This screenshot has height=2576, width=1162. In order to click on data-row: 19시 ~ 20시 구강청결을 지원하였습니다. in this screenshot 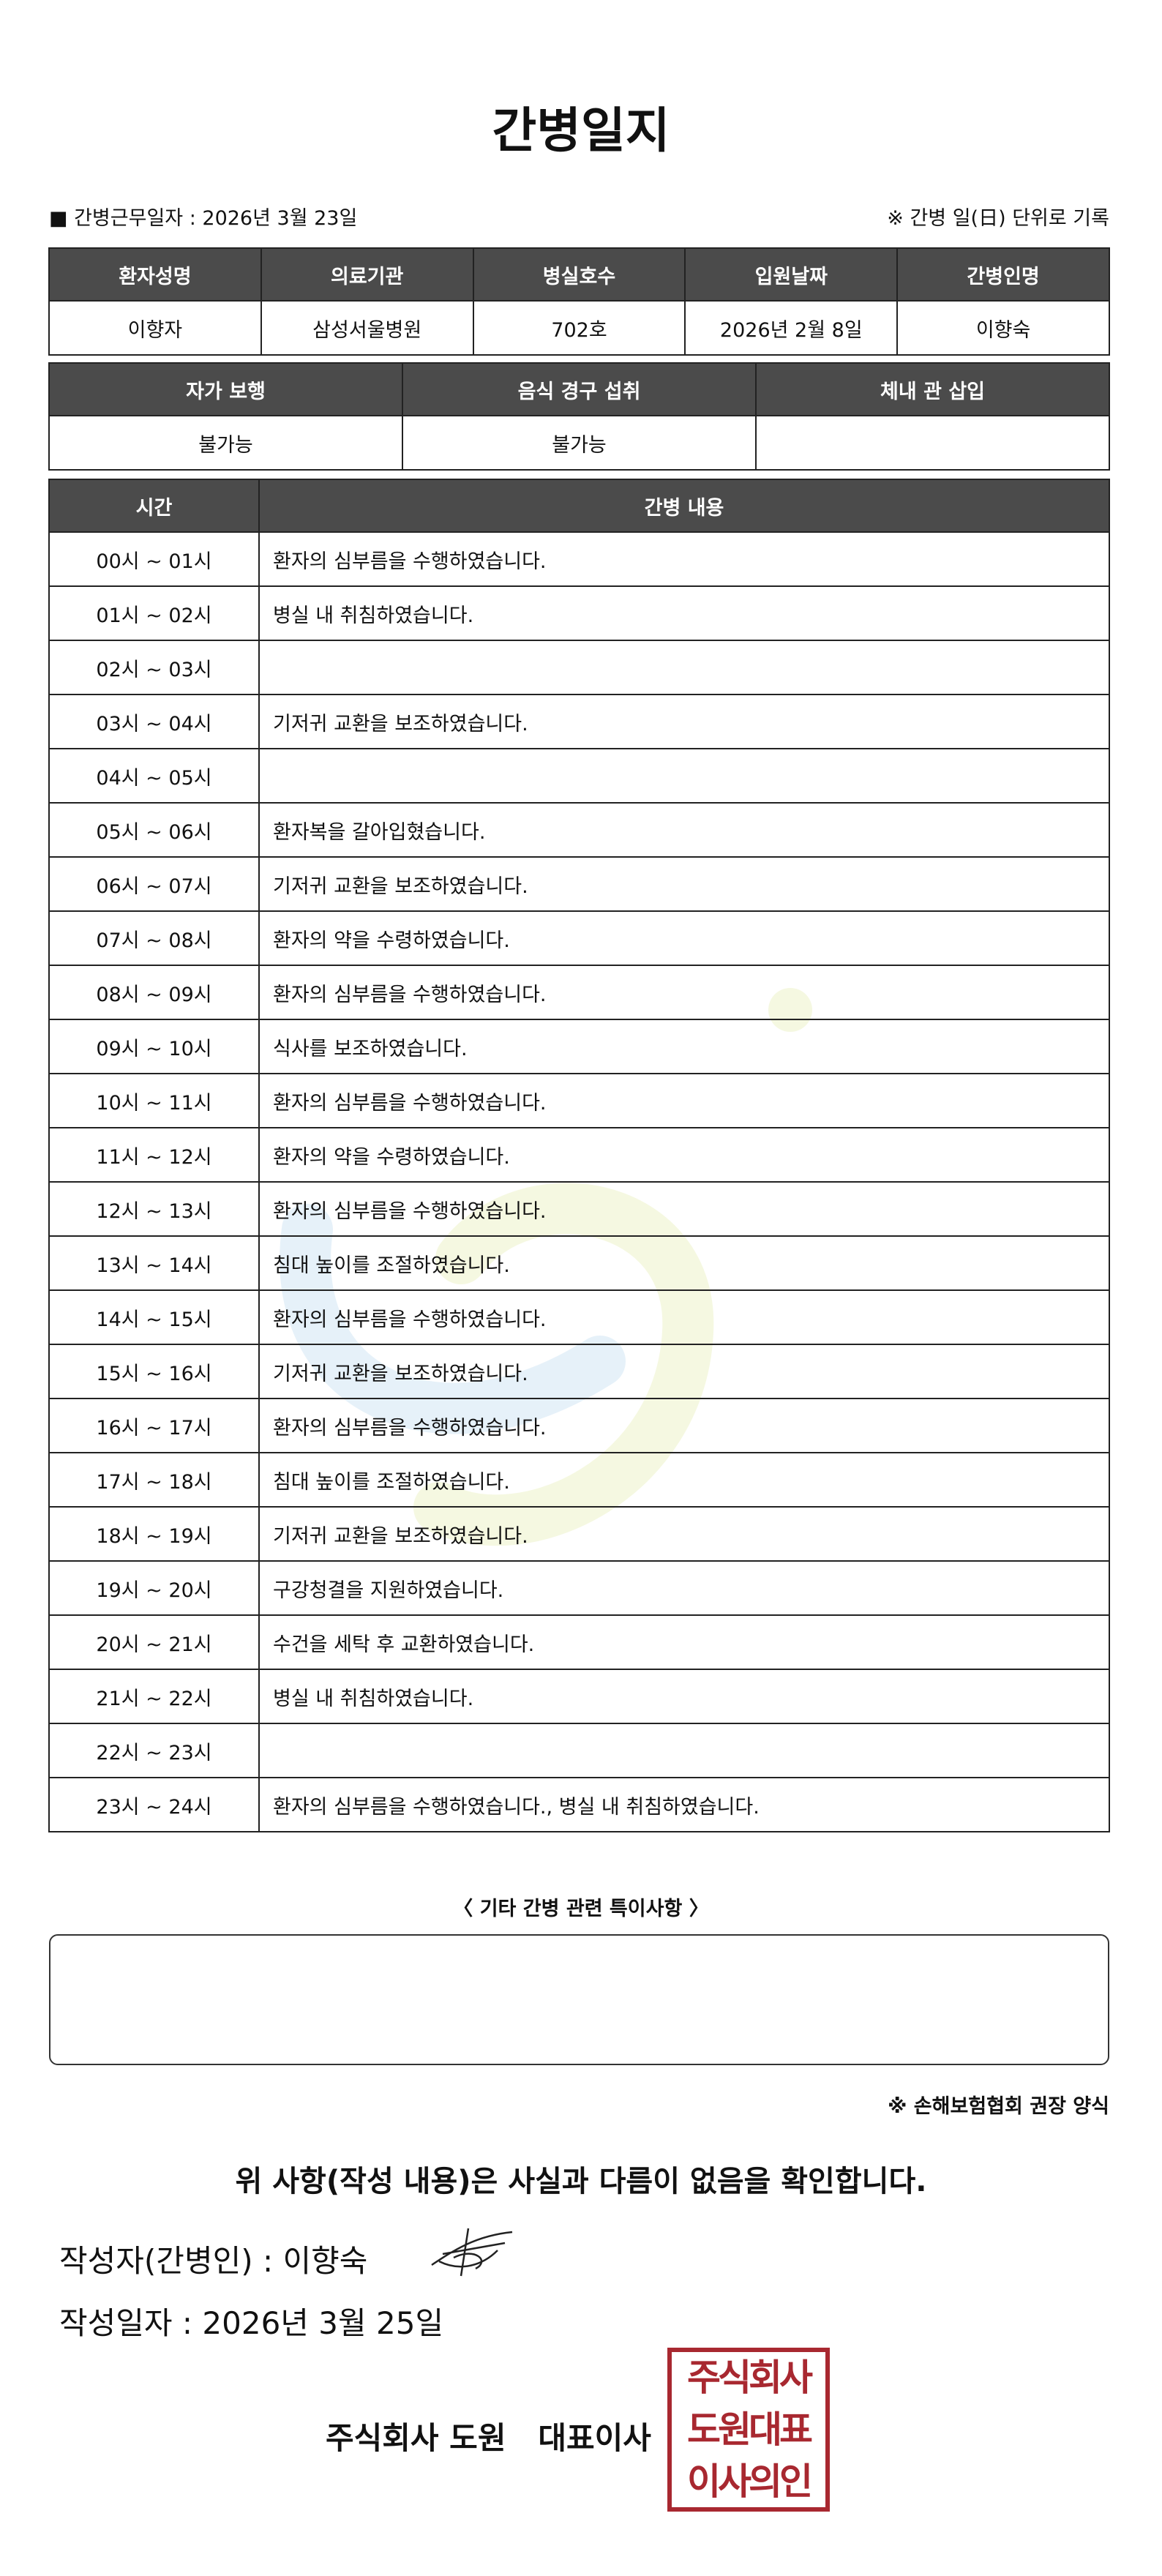, I will do `click(579, 1588)`.